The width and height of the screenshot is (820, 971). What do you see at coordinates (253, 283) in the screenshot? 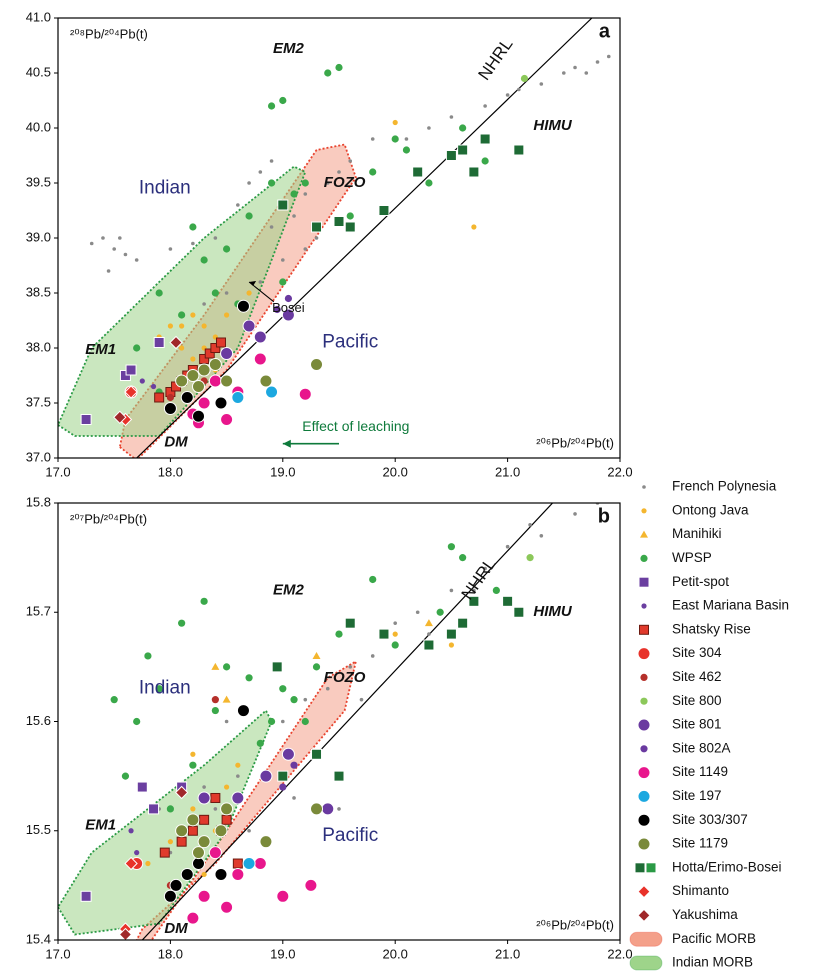
I see `bosei-arrowhead` at bounding box center [253, 283].